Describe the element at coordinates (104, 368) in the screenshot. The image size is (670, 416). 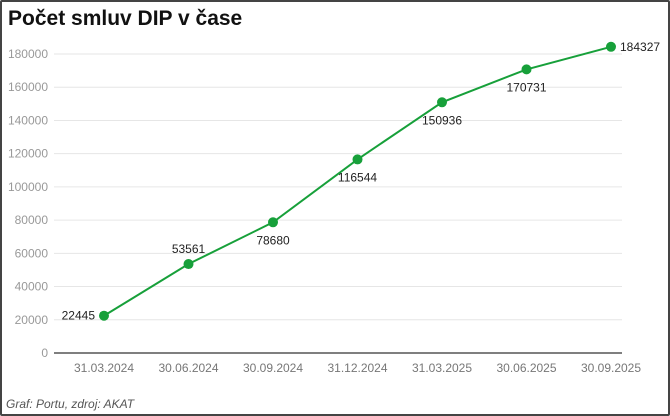
I see `x-tick-label: 31.03.2024` at that location.